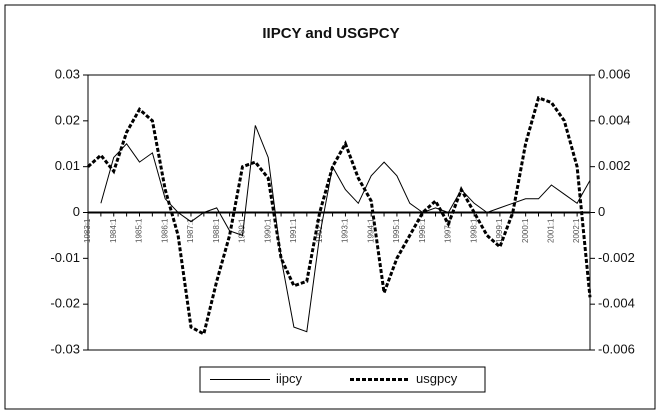 This screenshot has width=663, height=416. What do you see at coordinates (267, 230) in the screenshot?
I see `x-tick-label: 1990:1` at bounding box center [267, 230].